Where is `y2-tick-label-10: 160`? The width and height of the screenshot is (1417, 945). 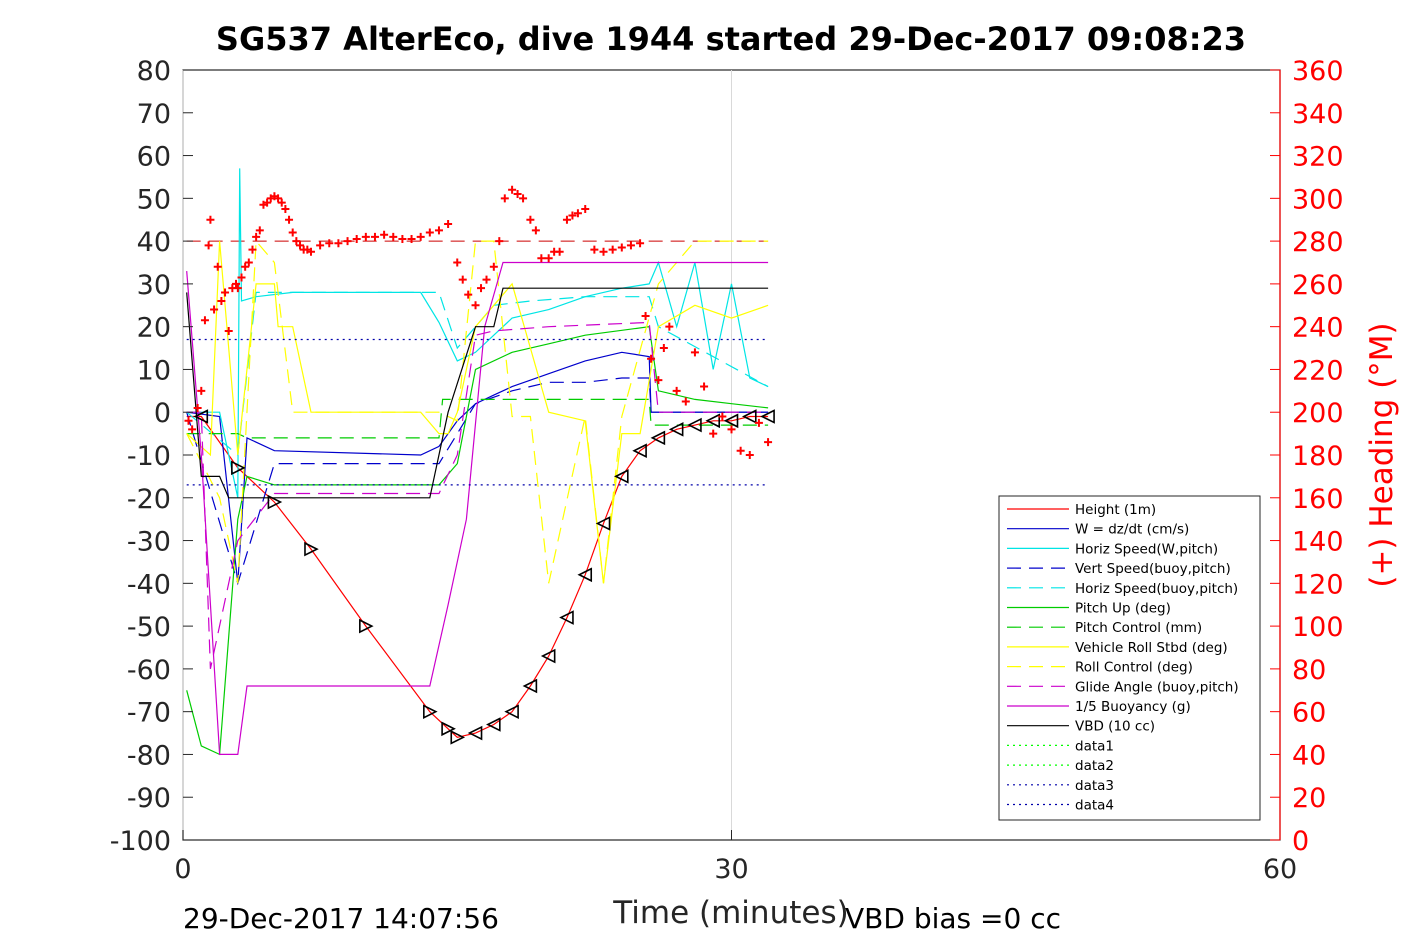 y2-tick-label-10: 160 is located at coordinates (1318, 499).